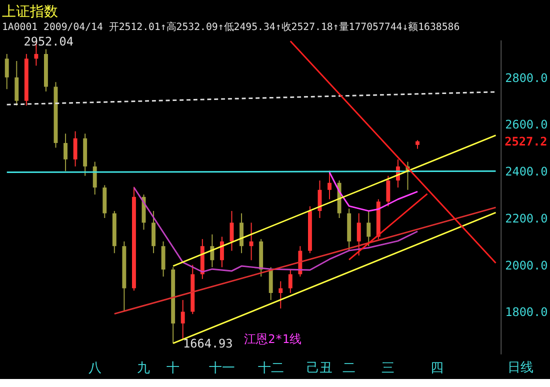 The width and height of the screenshot is (550, 387). Describe the element at coordinates (207, 343) in the screenshot. I see `annotation: 1664.93` at that location.